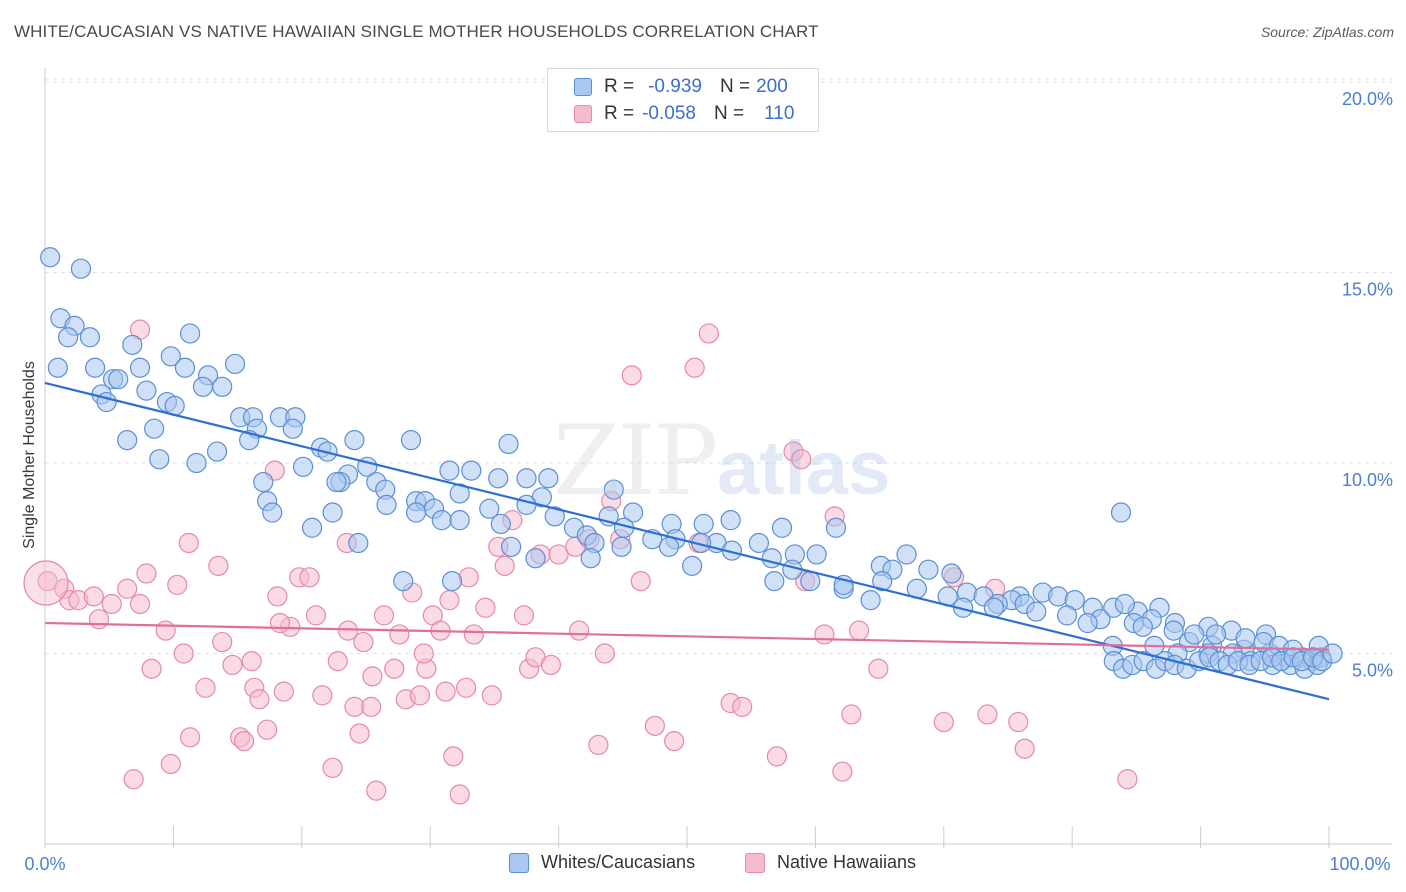 The height and width of the screenshot is (892, 1406). I want to click on legend-row-hawaiians: R = -0.058 N = 110, so click(684, 114).